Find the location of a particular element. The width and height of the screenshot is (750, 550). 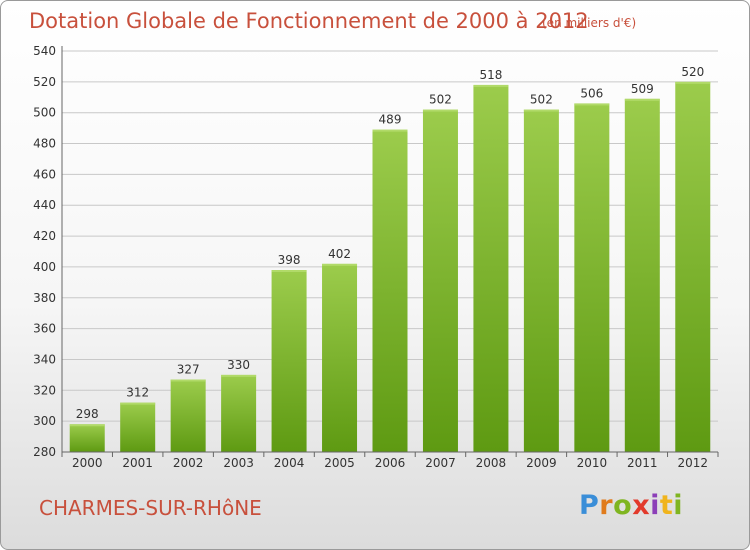

x-tick-label: 2001 is located at coordinates (137, 463).